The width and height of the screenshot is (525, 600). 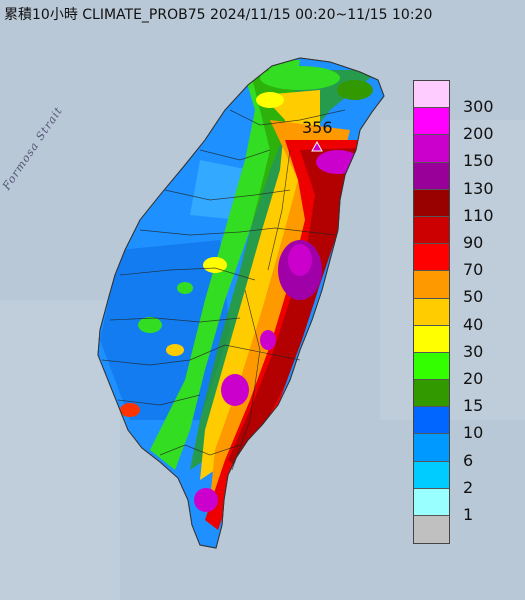 What do you see at coordinates (468, 460) in the screenshot?
I see `legend-label: 6` at bounding box center [468, 460].